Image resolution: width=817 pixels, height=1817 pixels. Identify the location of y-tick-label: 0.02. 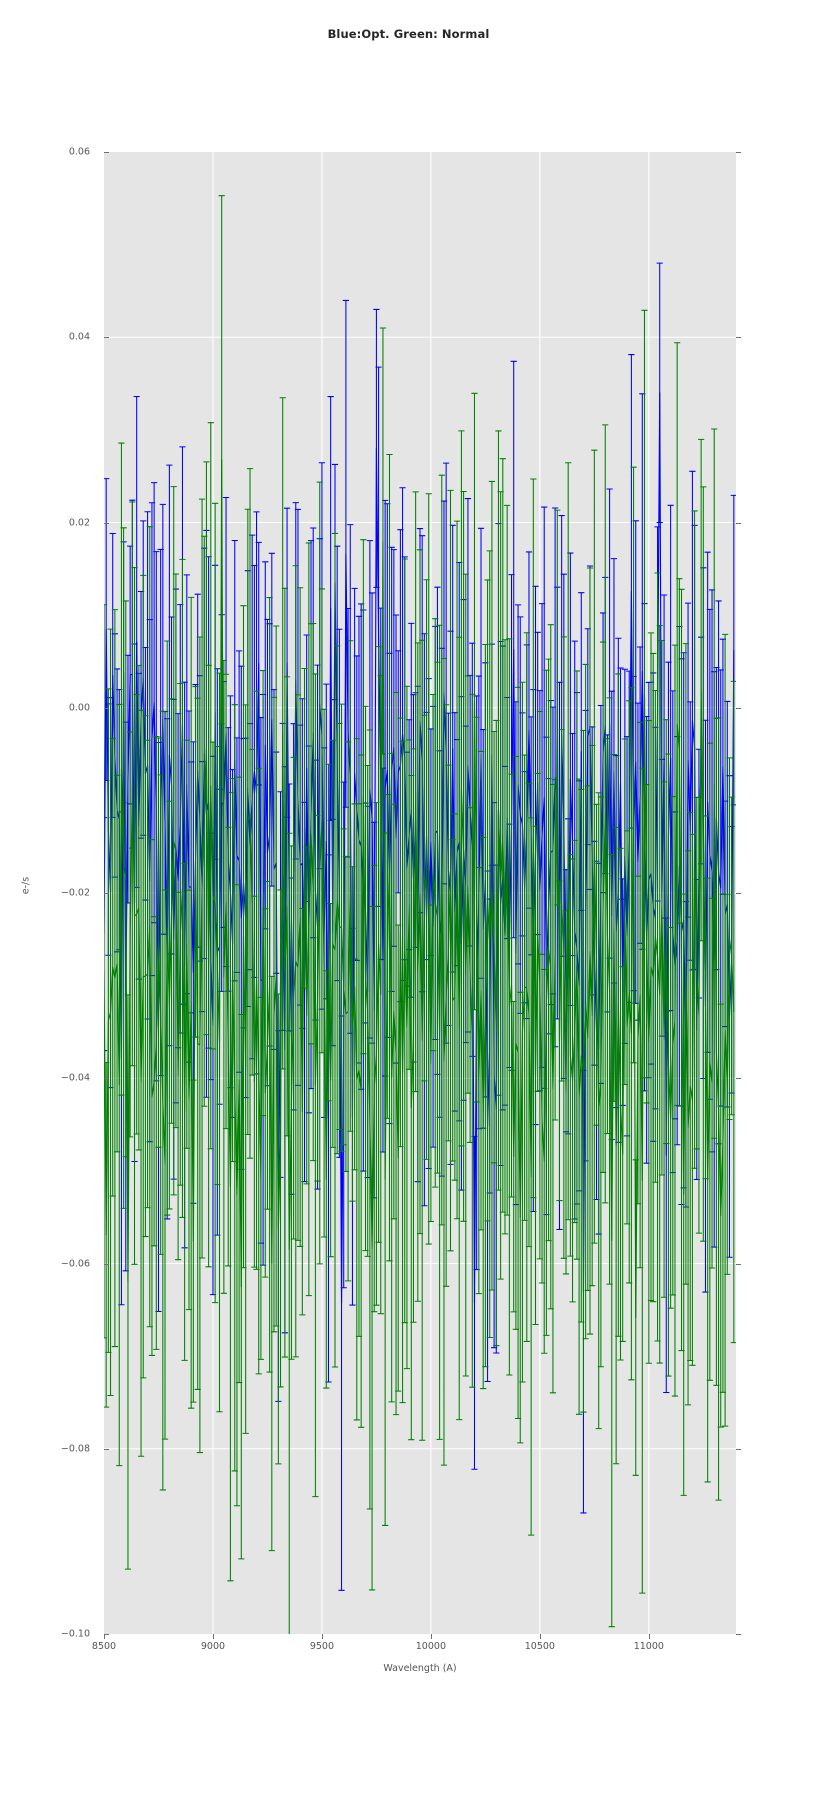
(79, 522).